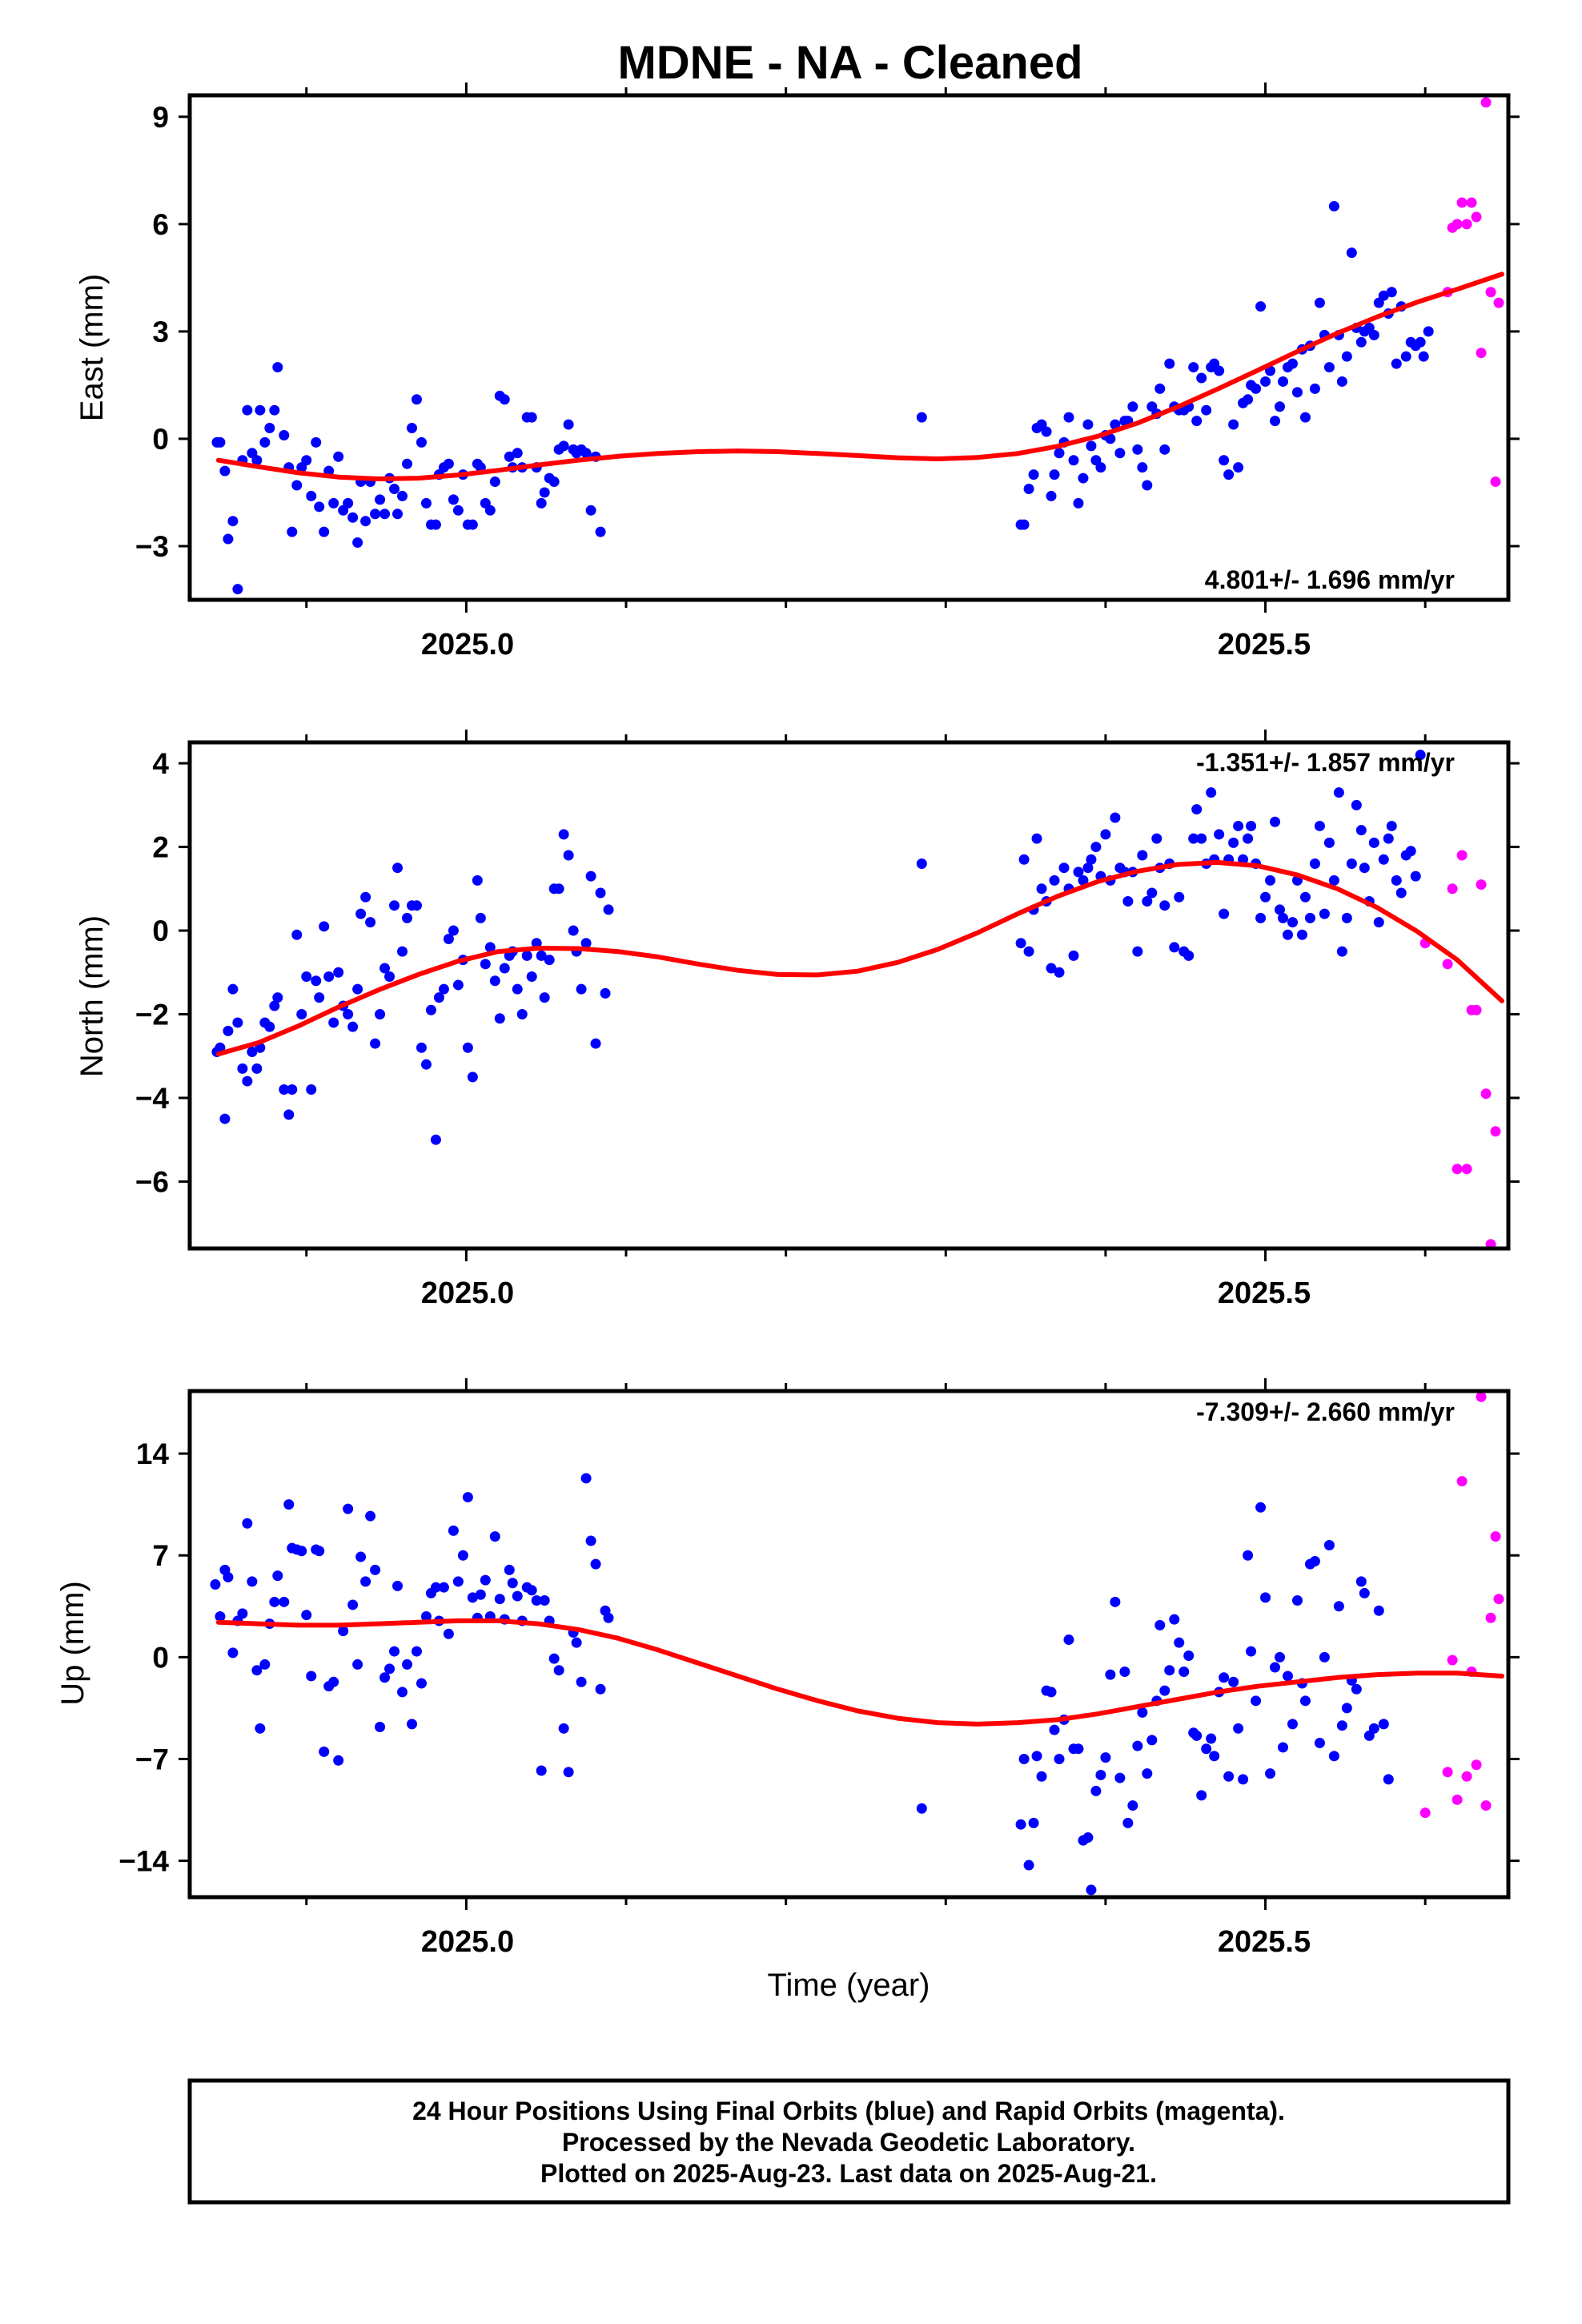 This screenshot has width=1582, height=2324. I want to click on up-ytick-label: −14, so click(144, 1861).